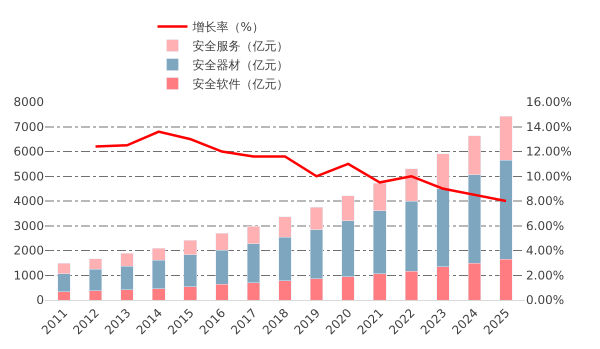  Describe the element at coordinates (549, 102) in the screenshot. I see `y2-tick-label: 16.00%` at that location.